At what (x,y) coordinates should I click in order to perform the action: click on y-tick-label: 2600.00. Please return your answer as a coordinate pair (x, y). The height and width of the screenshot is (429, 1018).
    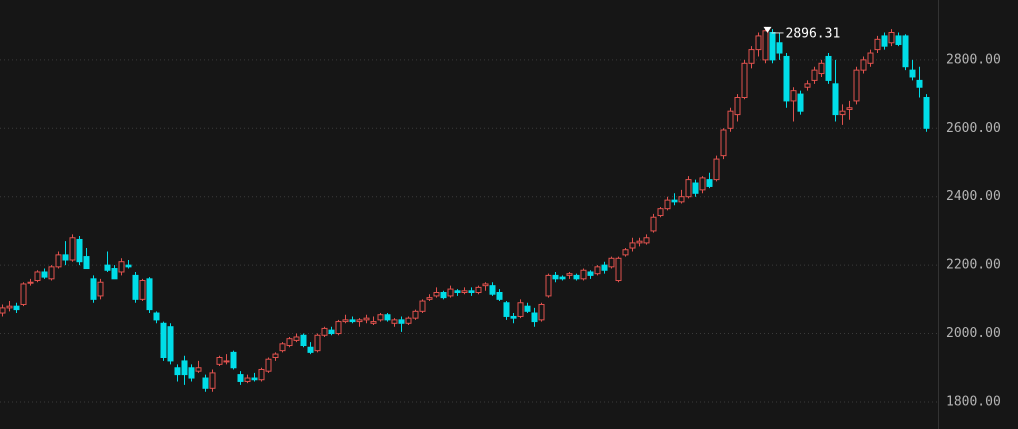
    Looking at the image, I should click on (973, 128).